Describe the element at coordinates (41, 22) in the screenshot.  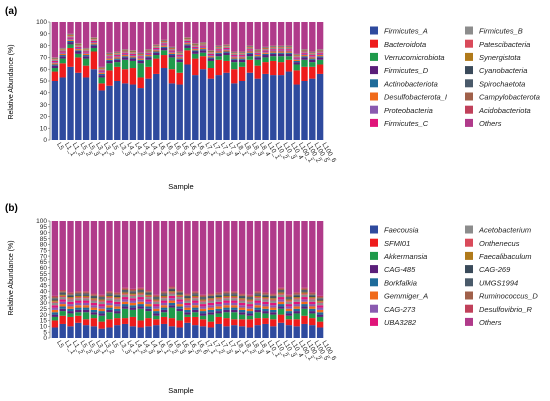
I see `y-tick-label: 100` at that location.